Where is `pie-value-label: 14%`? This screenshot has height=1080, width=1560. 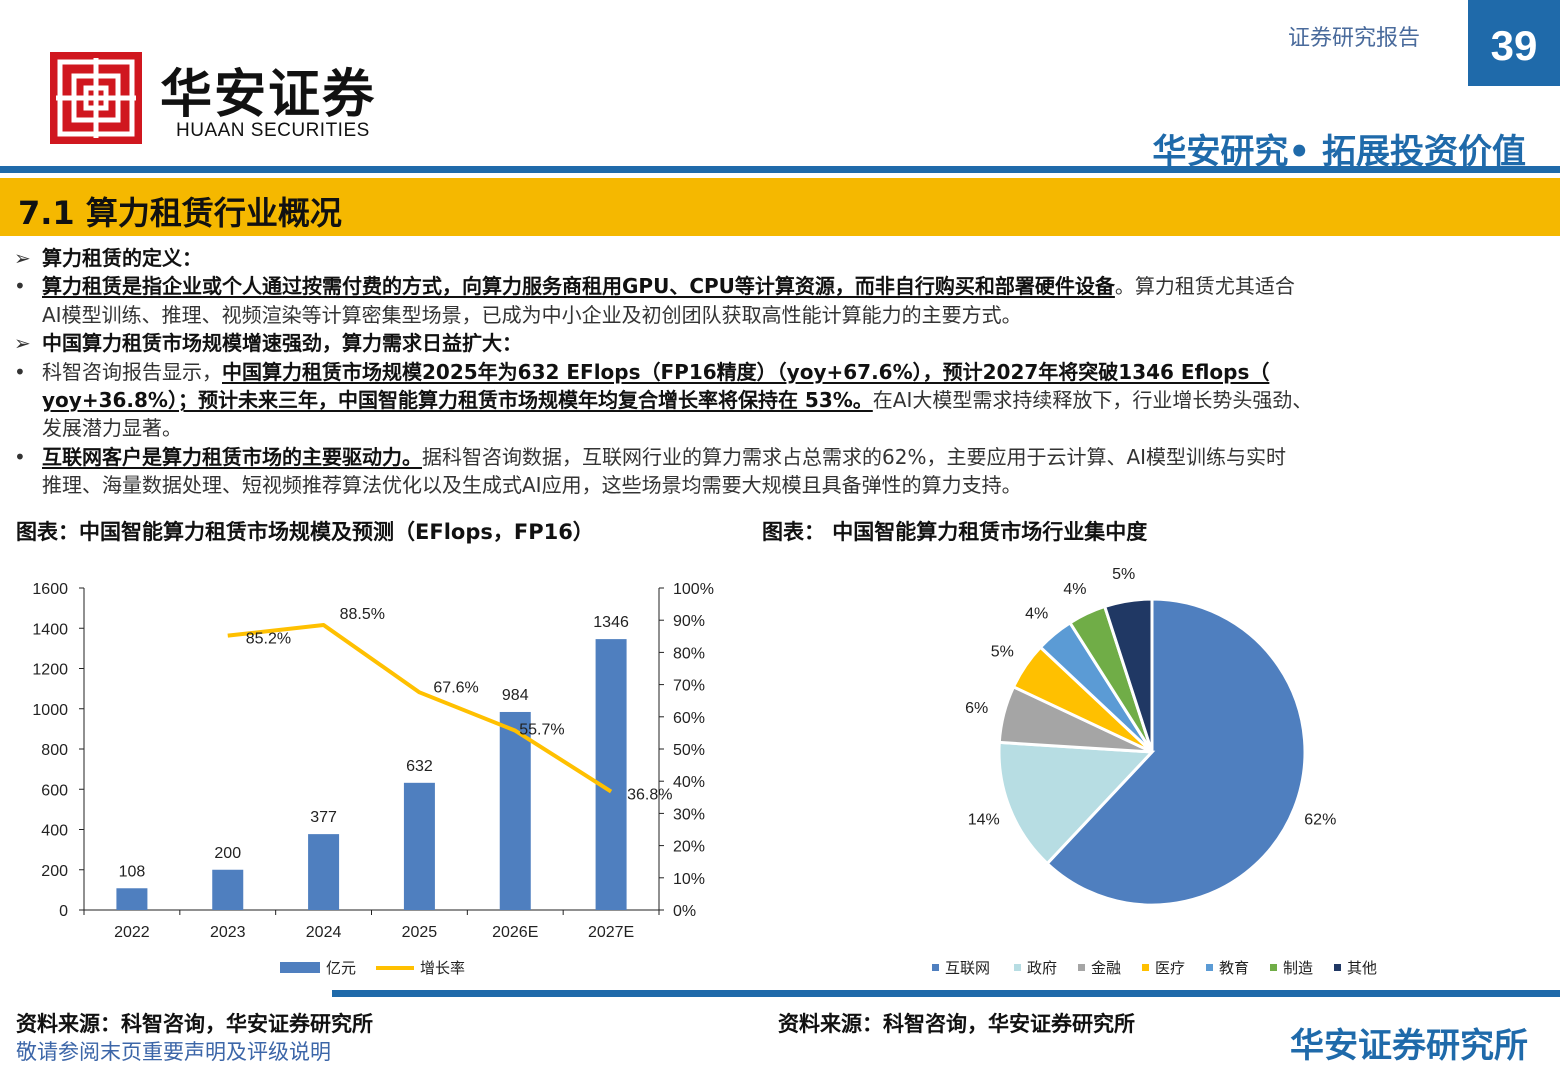 pie-value-label: 14% is located at coordinates (984, 820).